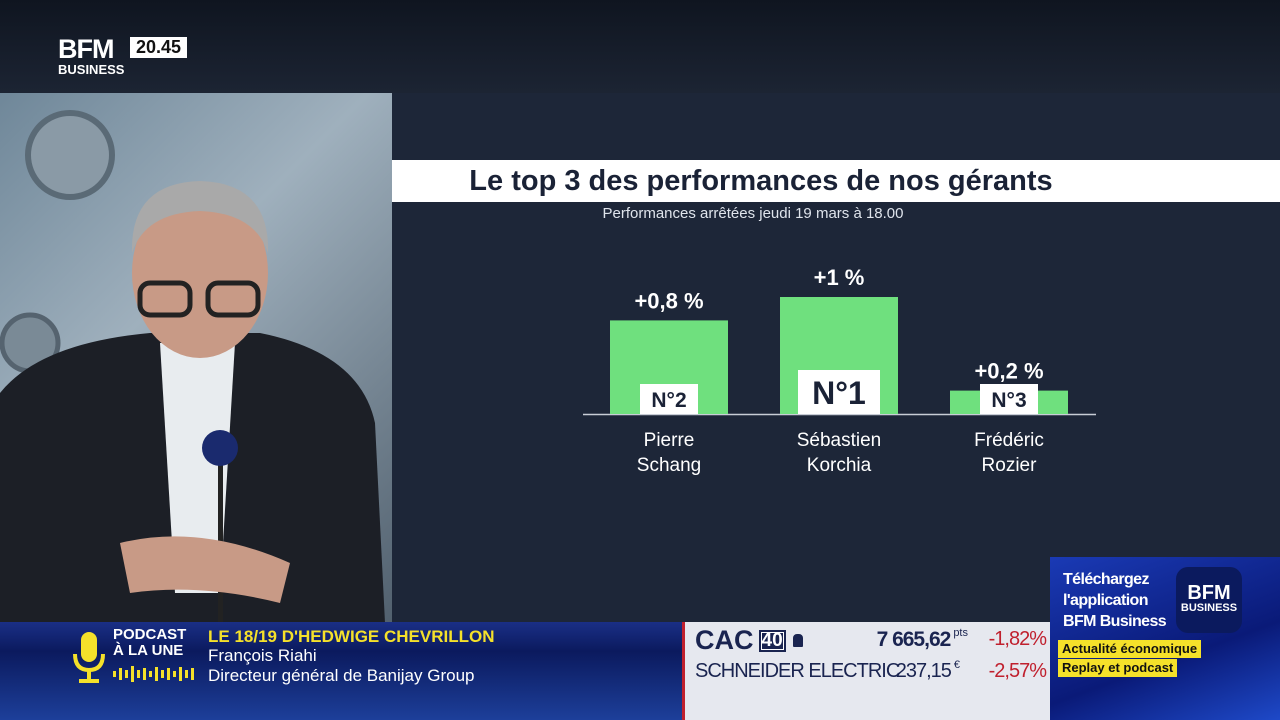  Describe the element at coordinates (148, 650) in the screenshot. I see `podcast-label-line2: À LA UNE` at that location.